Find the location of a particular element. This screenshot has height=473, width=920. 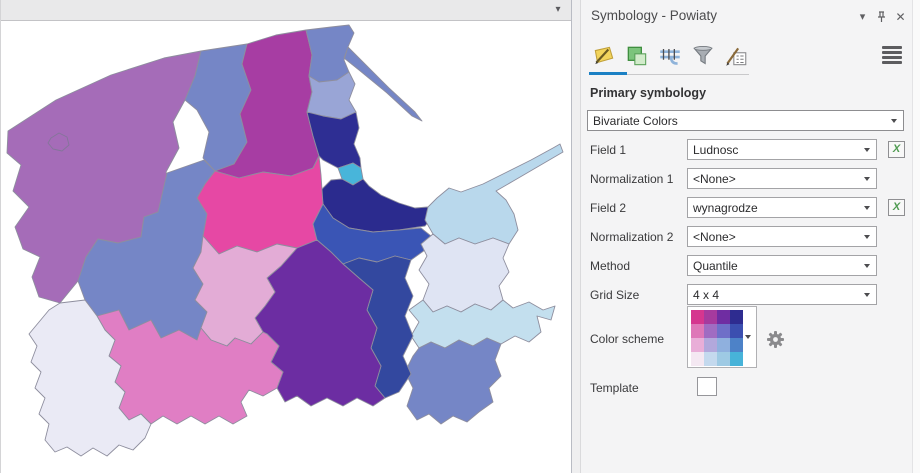

tab-symbology-grid is located at coordinates (670, 56).